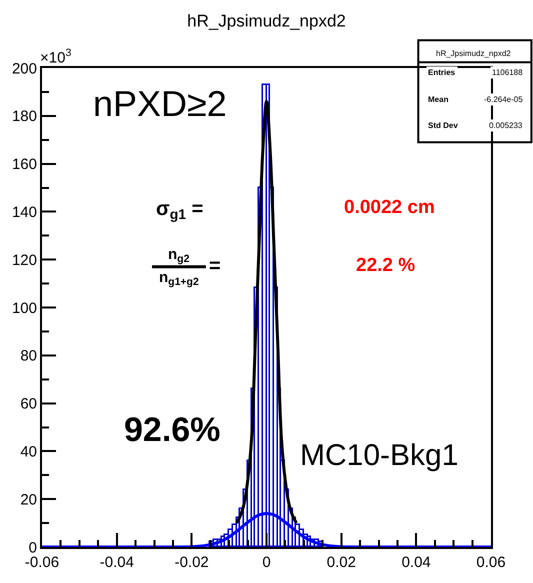 This screenshot has height=583, width=533. What do you see at coordinates (504, 99) in the screenshot?
I see `annotation: -6.264e-05` at bounding box center [504, 99].